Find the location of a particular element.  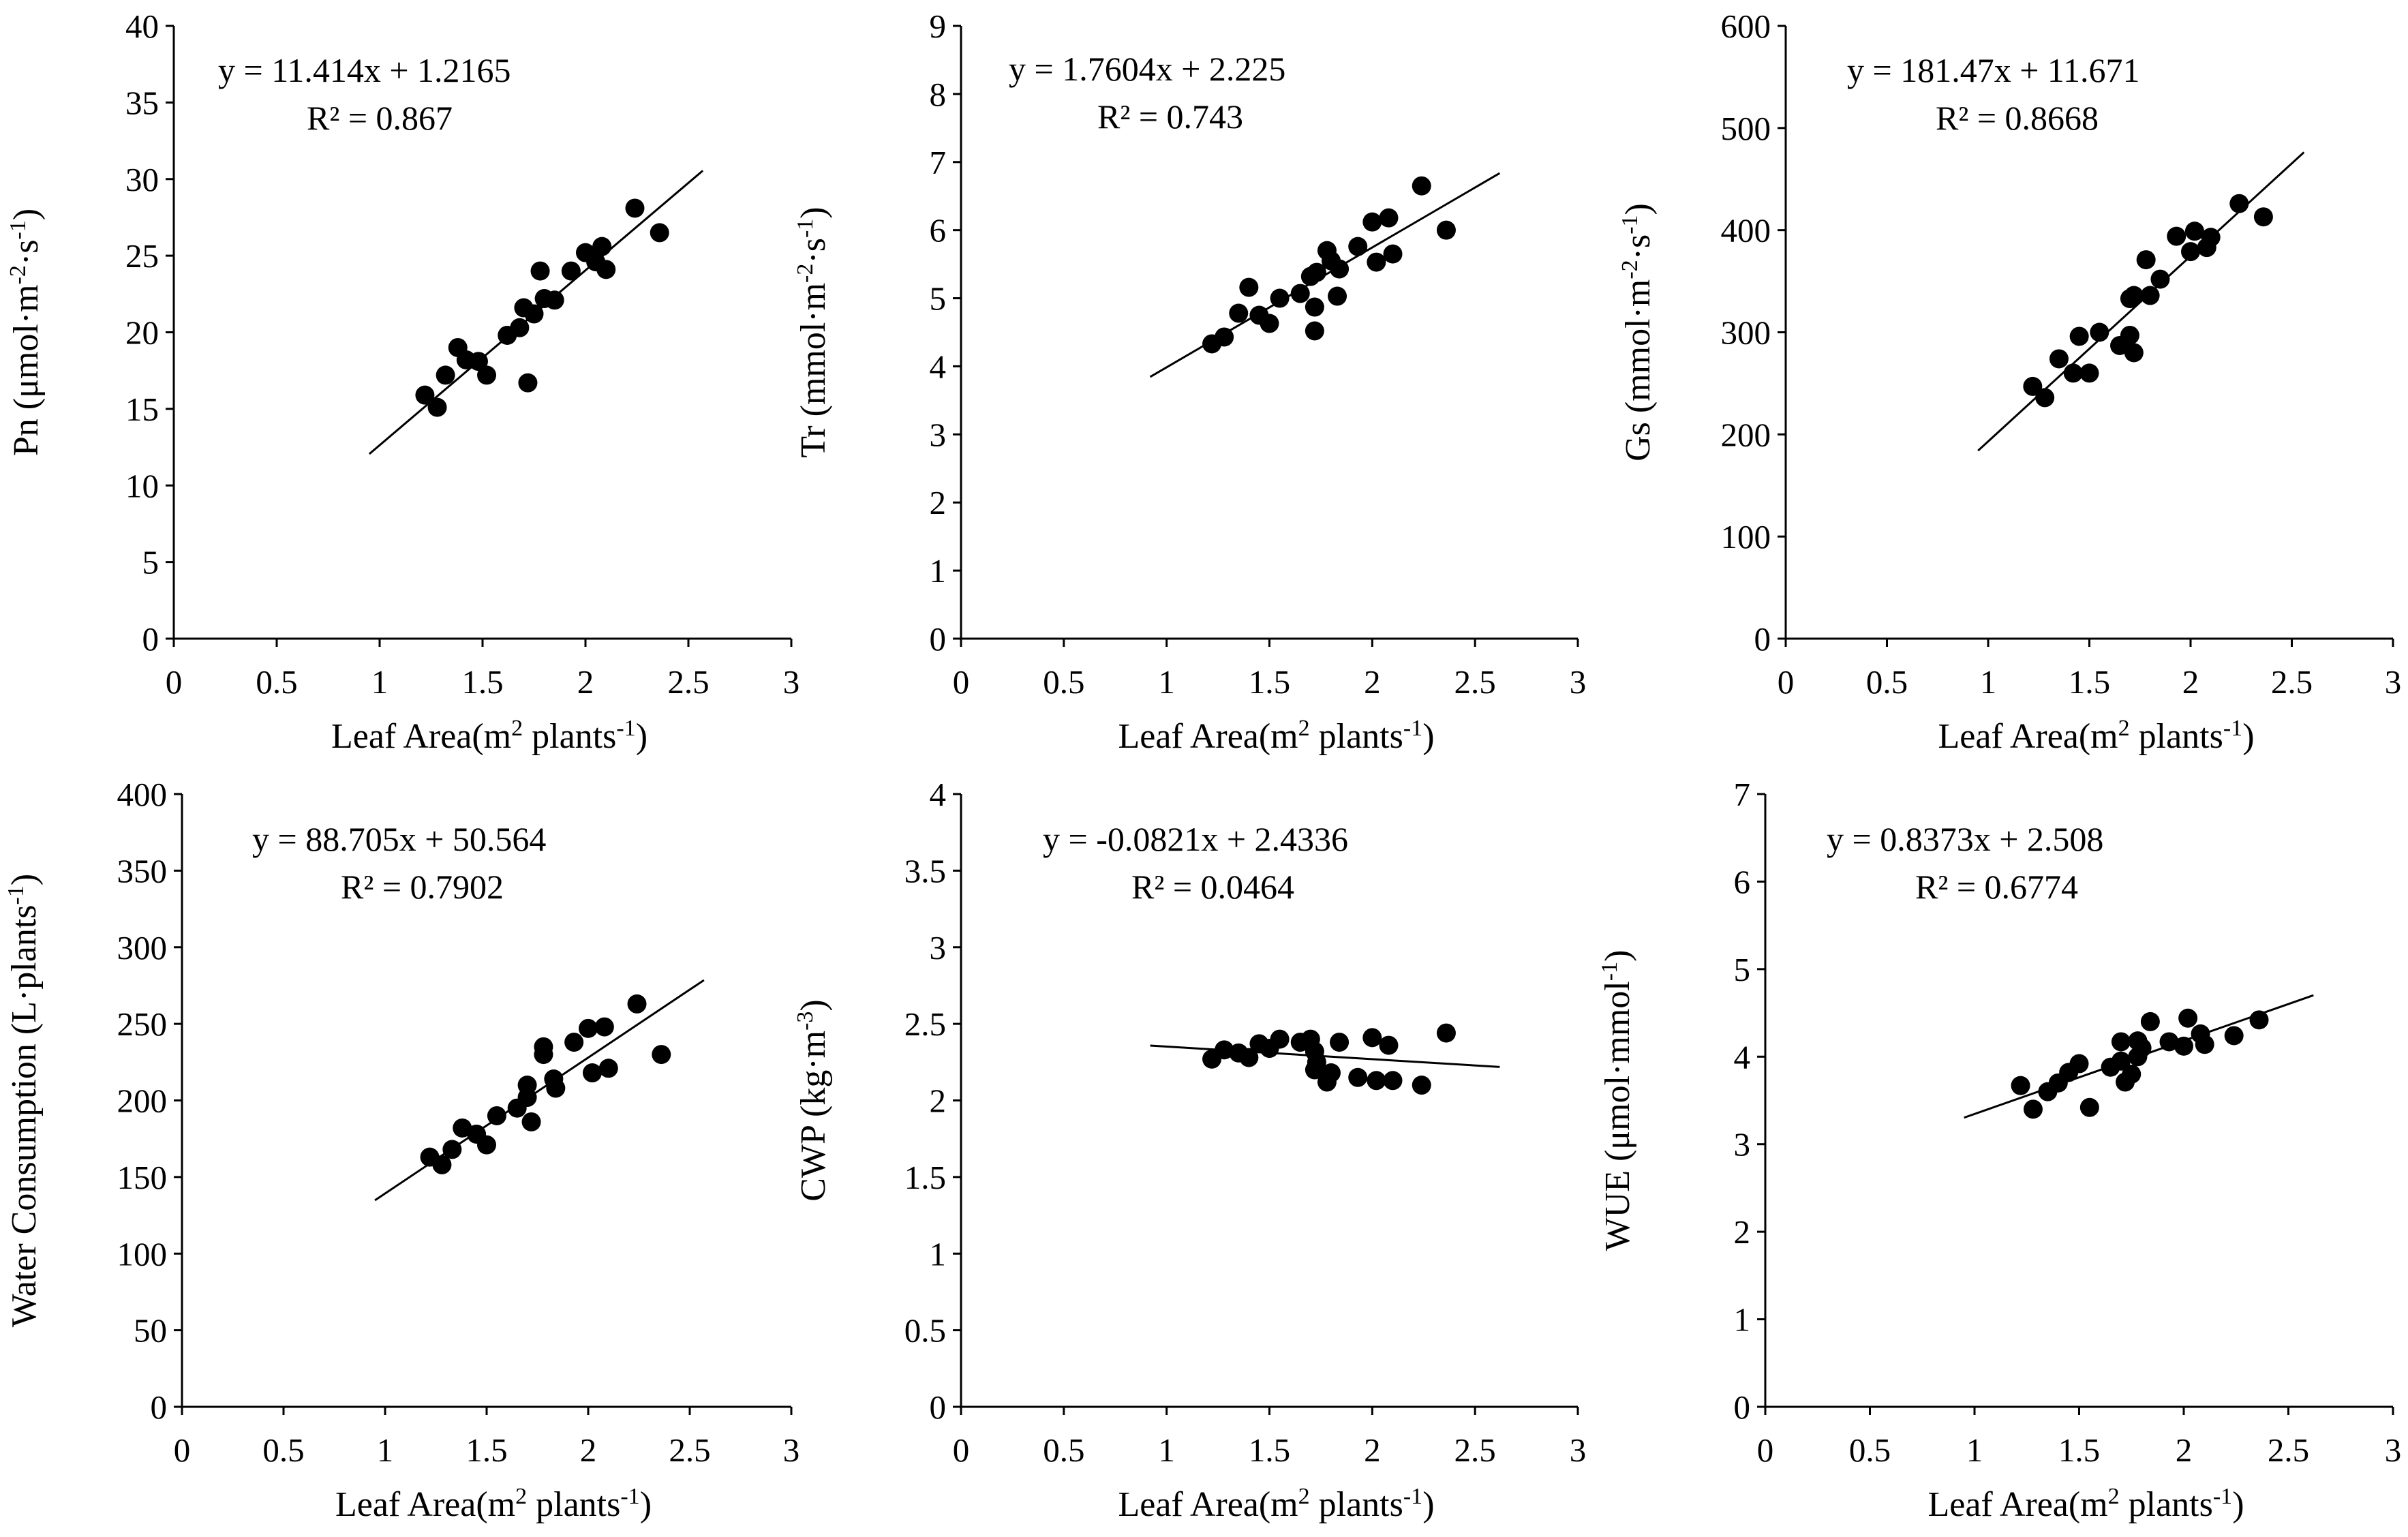

y-tick-label: 7 is located at coordinates (1742, 795).